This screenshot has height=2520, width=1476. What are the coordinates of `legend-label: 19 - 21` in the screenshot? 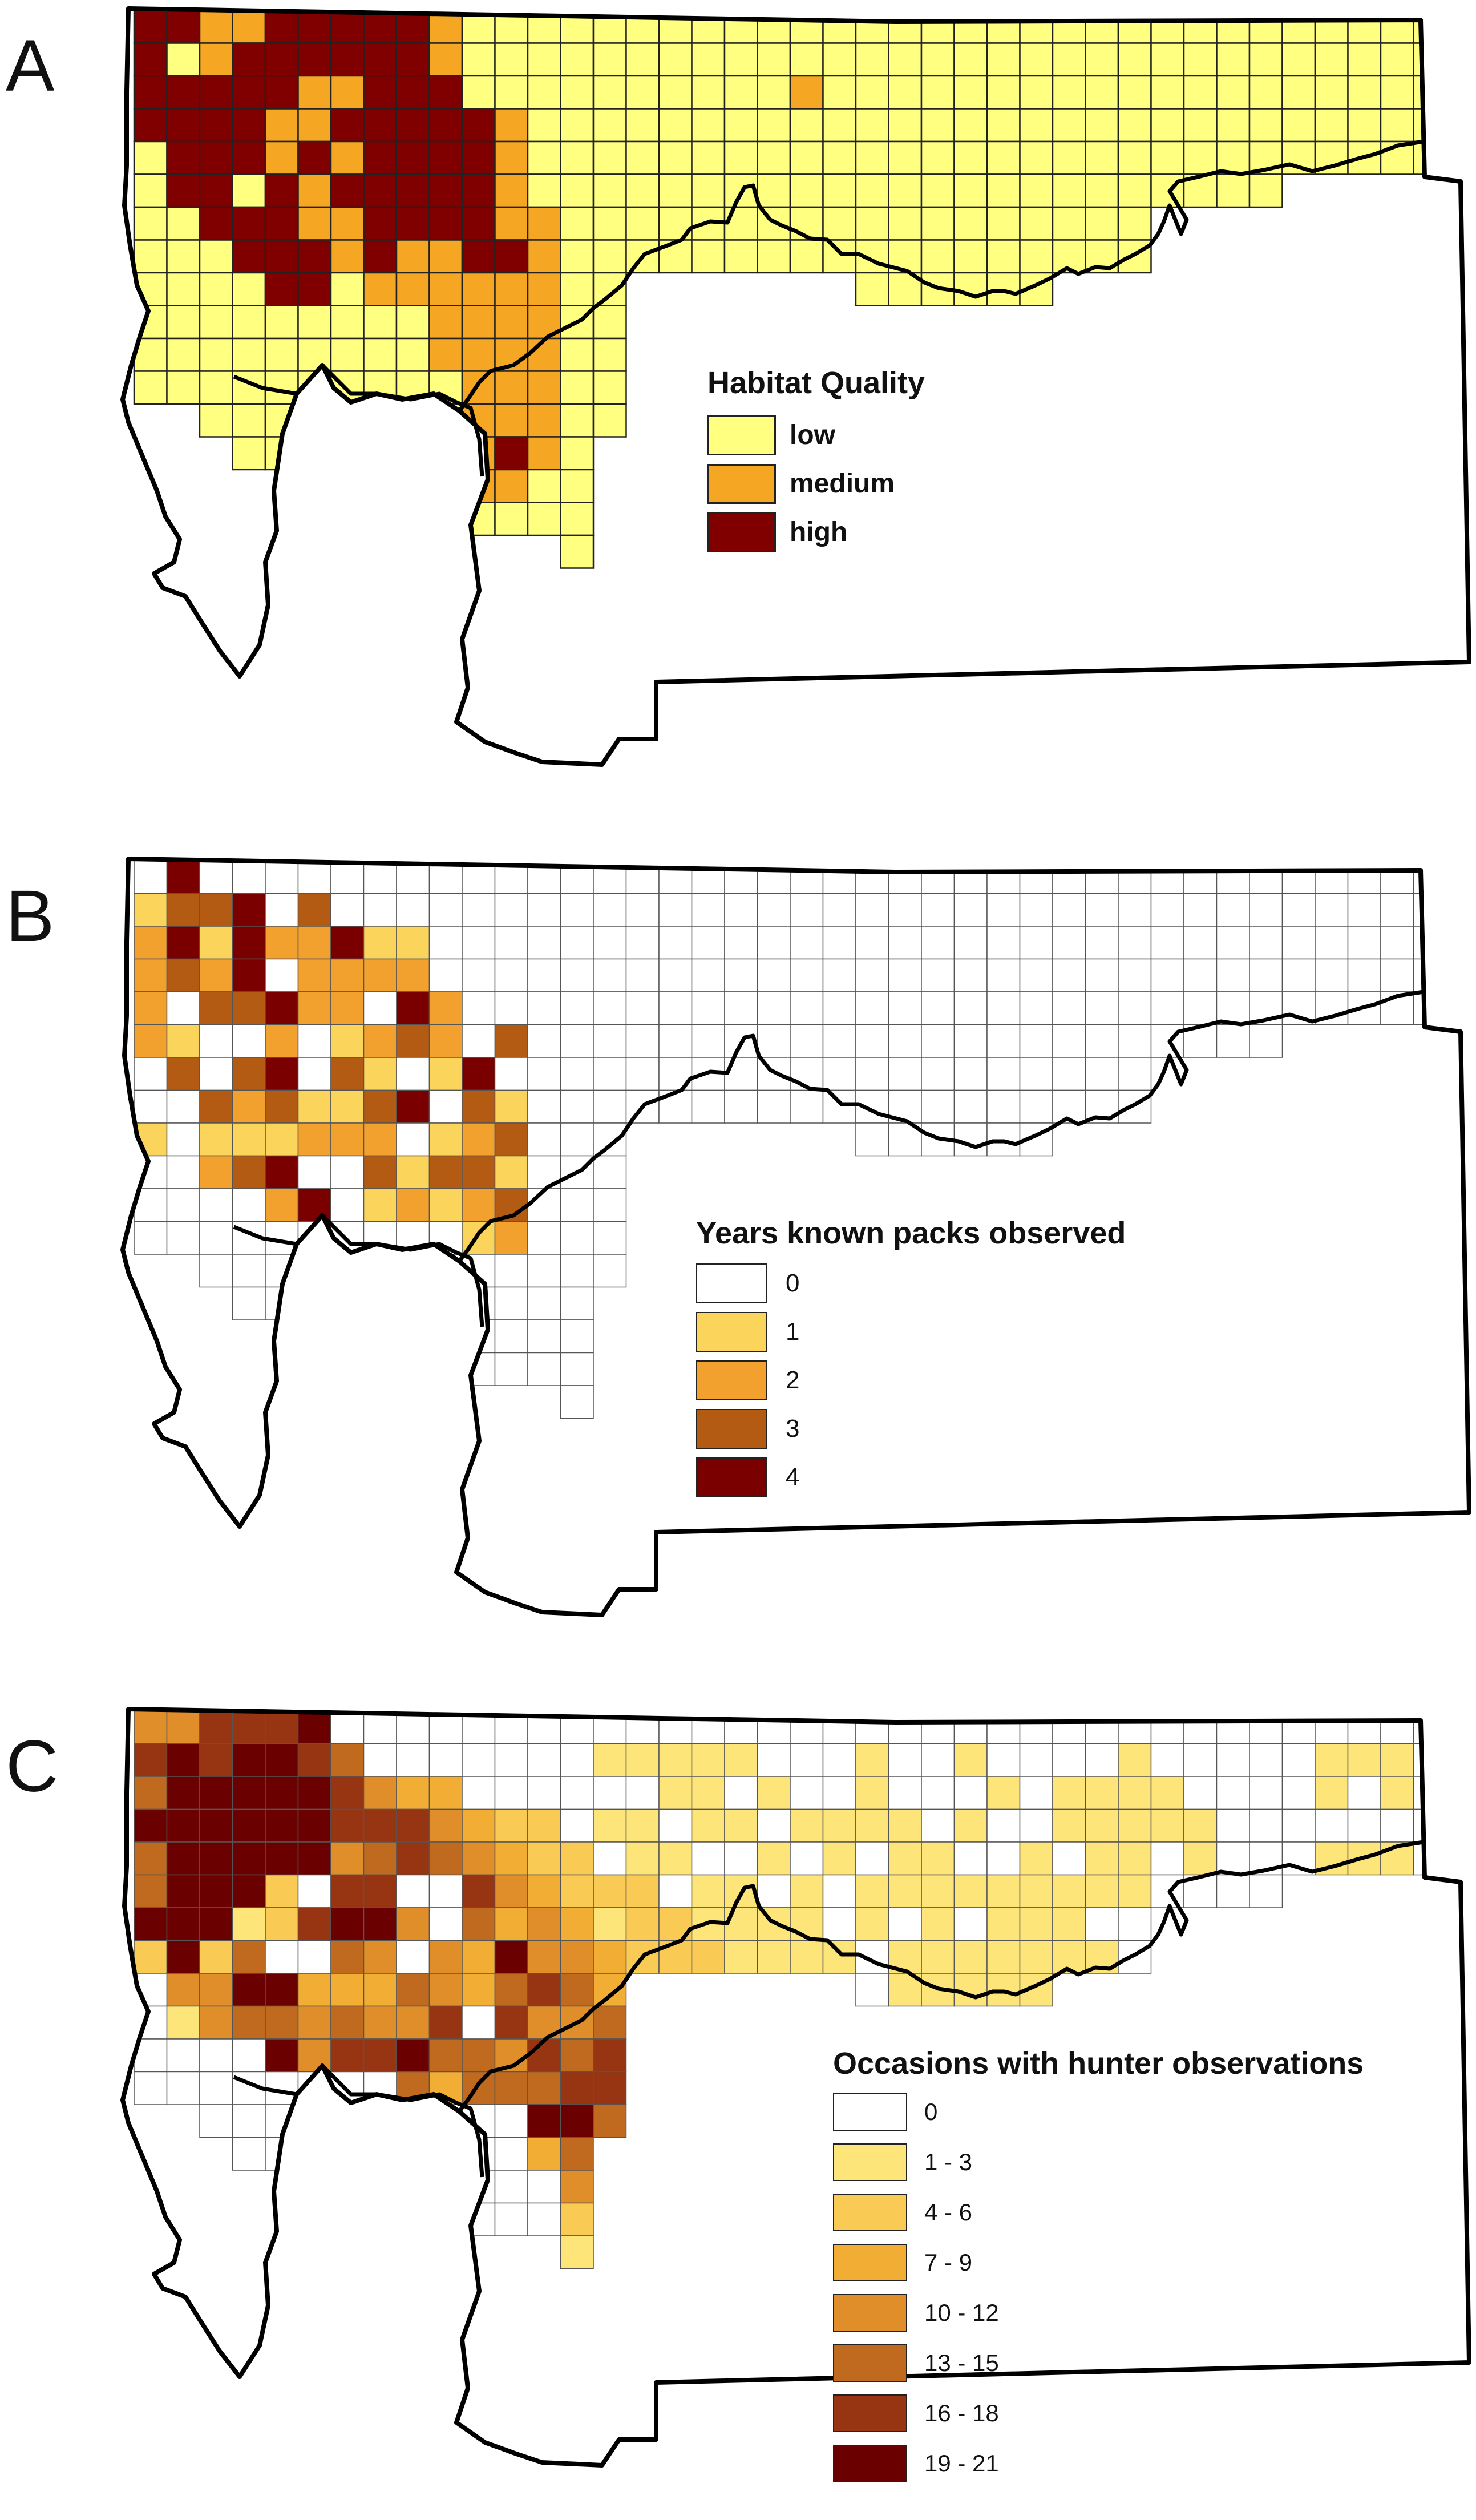 It's located at (961, 2463).